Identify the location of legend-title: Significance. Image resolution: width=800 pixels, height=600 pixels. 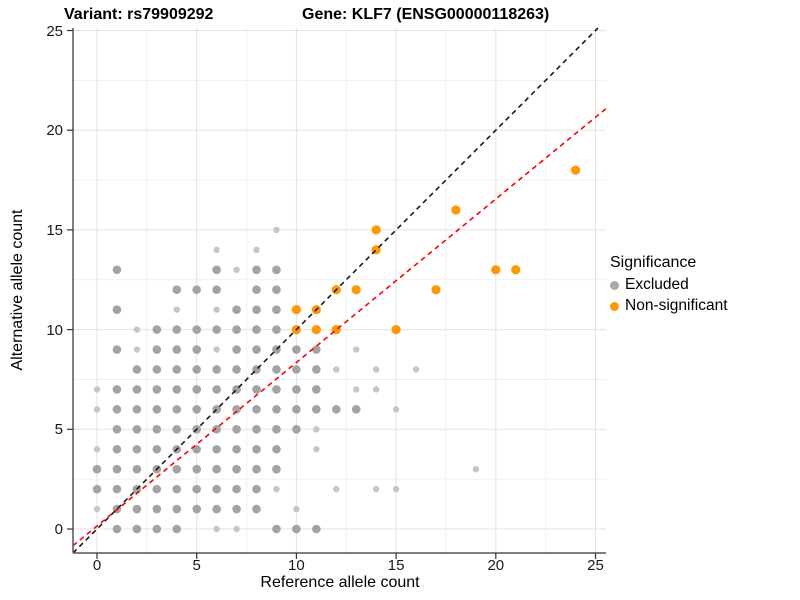
(653, 262).